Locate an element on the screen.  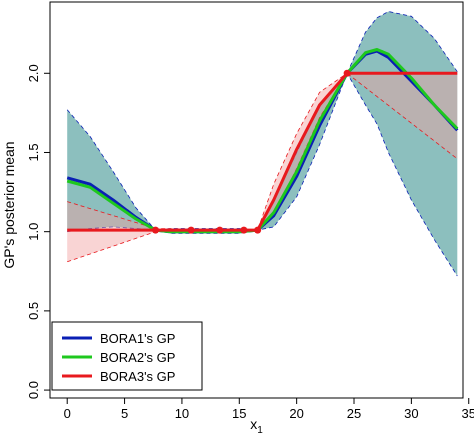
legend: BORA1's GP BORA2's GP BORA3's GP is located at coordinates (127, 356).